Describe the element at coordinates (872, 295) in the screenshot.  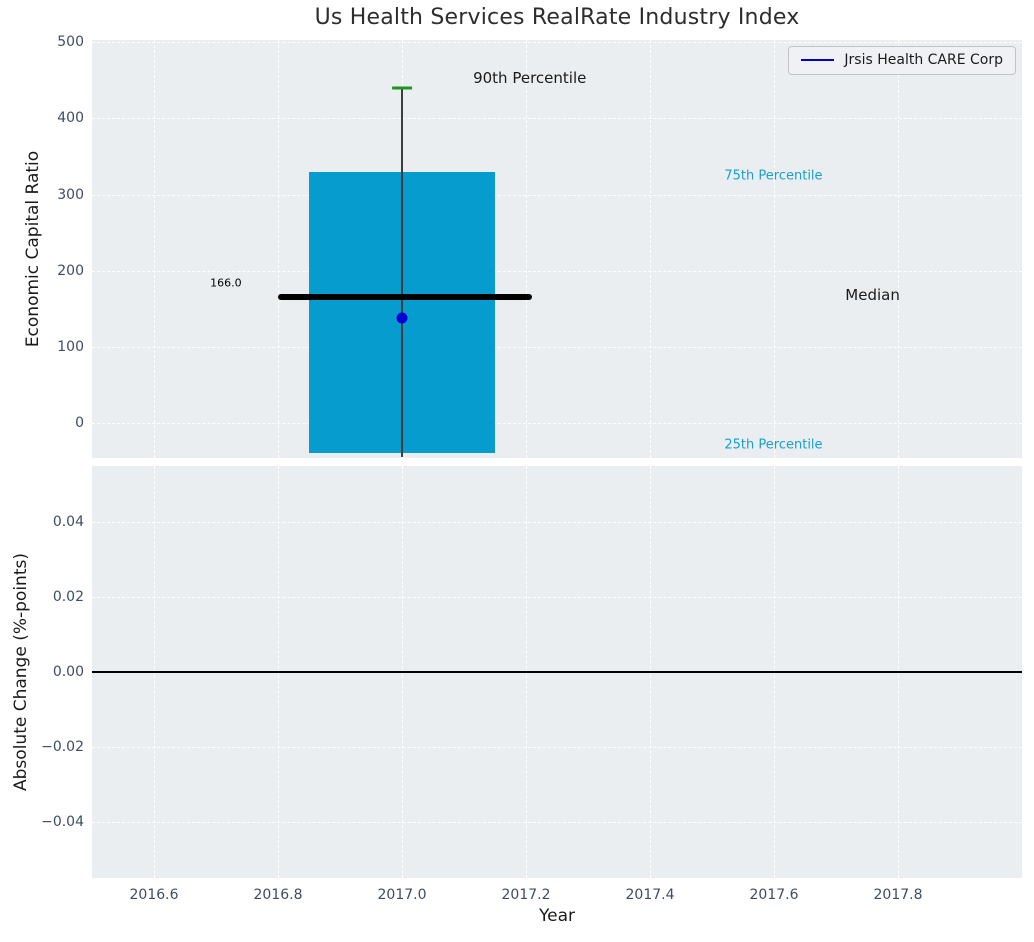
I see `median-label: Median` at that location.